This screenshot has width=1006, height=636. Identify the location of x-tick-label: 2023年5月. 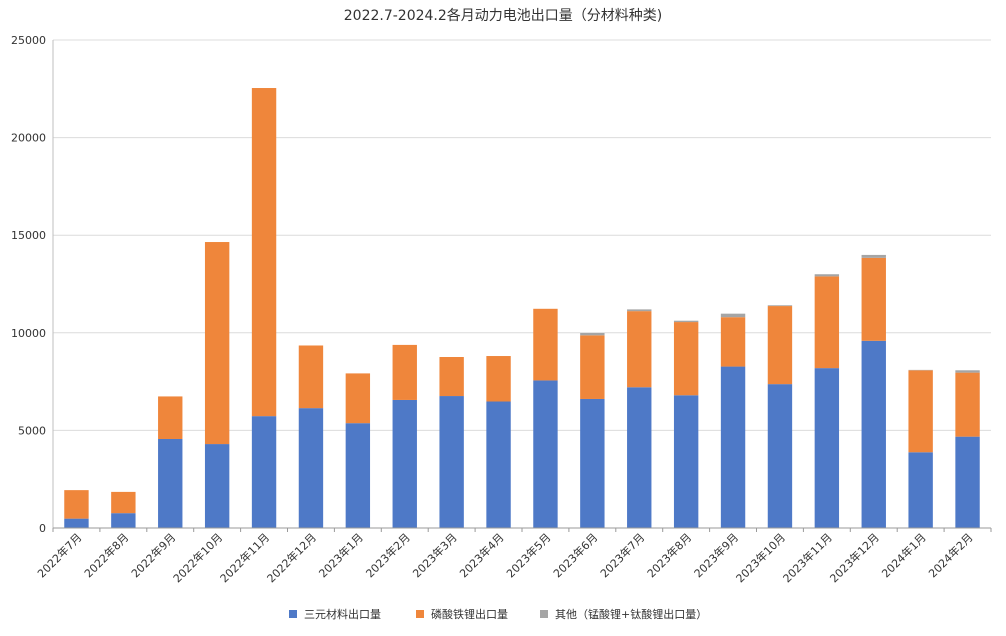
(528, 555).